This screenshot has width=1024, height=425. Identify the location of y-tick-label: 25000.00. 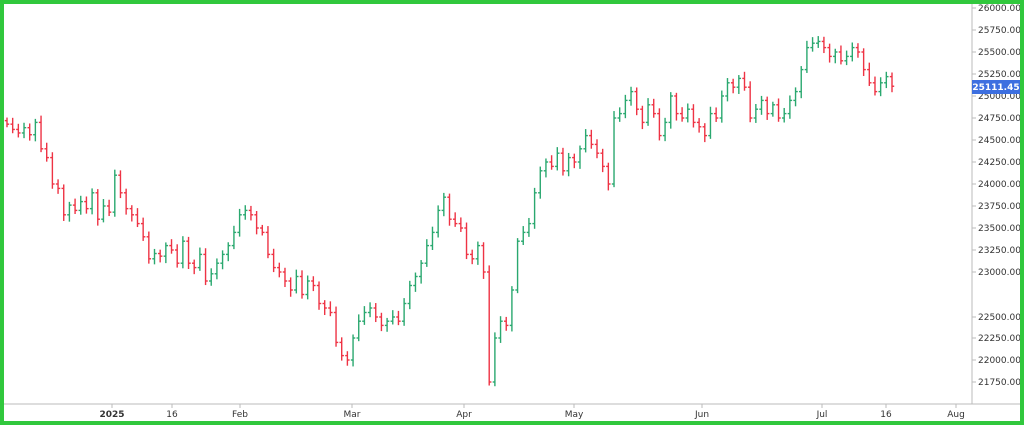
(999, 97).